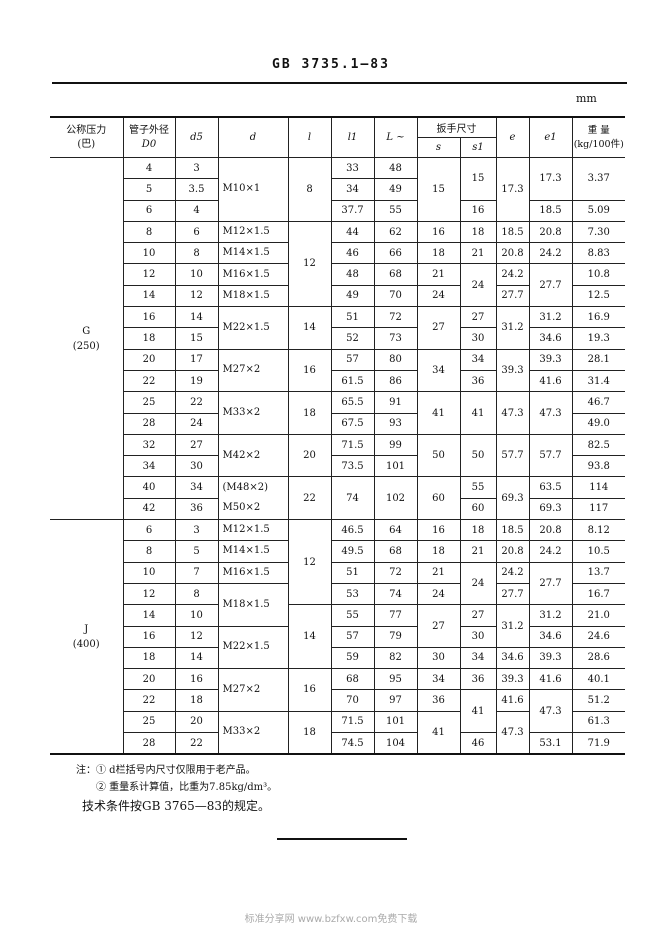  What do you see at coordinates (598, 700) in the screenshot?
I see `cell-weight: 51.2` at bounding box center [598, 700].